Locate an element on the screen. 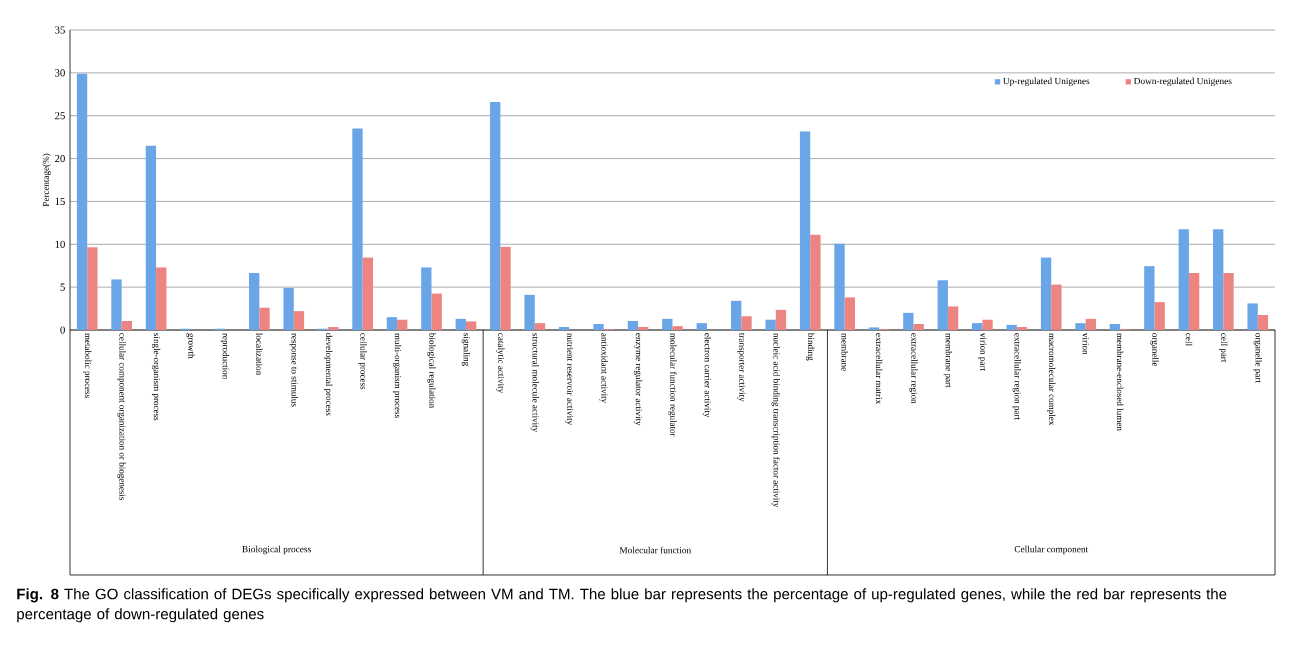 Image resolution: width=1292 pixels, height=647 pixels. x-tick-label: membrane is located at coordinates (844, 352).